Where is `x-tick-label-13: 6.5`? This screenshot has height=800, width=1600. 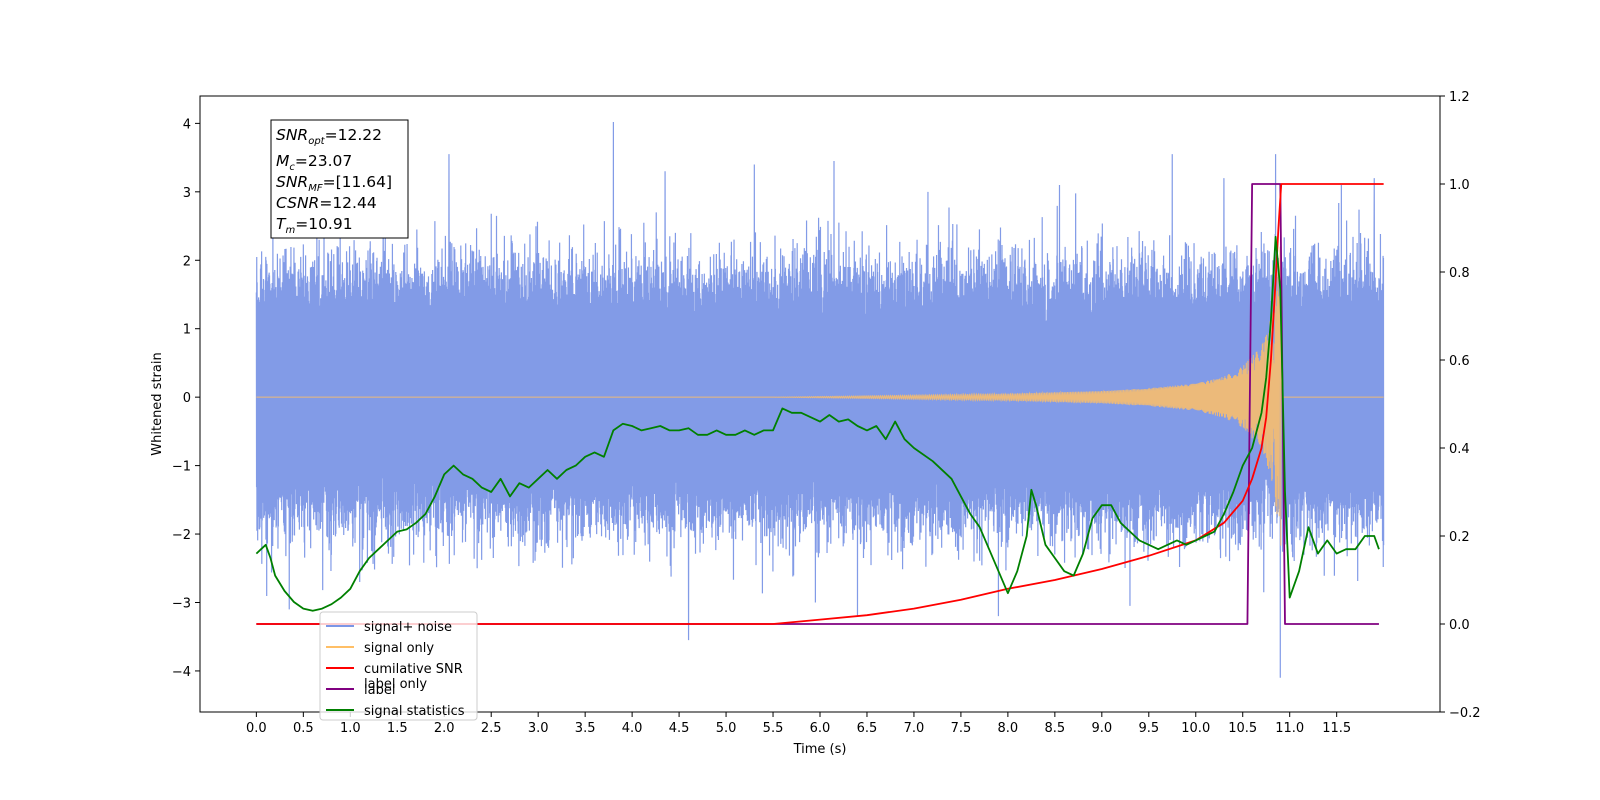 x-tick-label-13: 6.5 is located at coordinates (867, 728).